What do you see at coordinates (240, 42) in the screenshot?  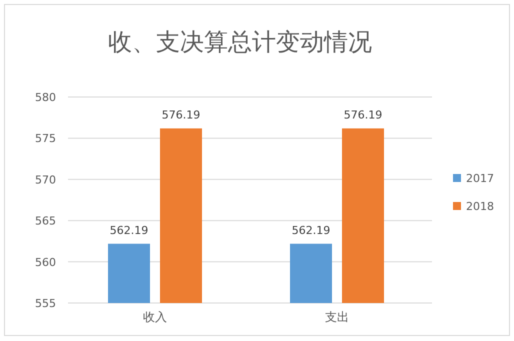 I see `chart-title: 收、支决算总计变动情况` at bounding box center [240, 42].